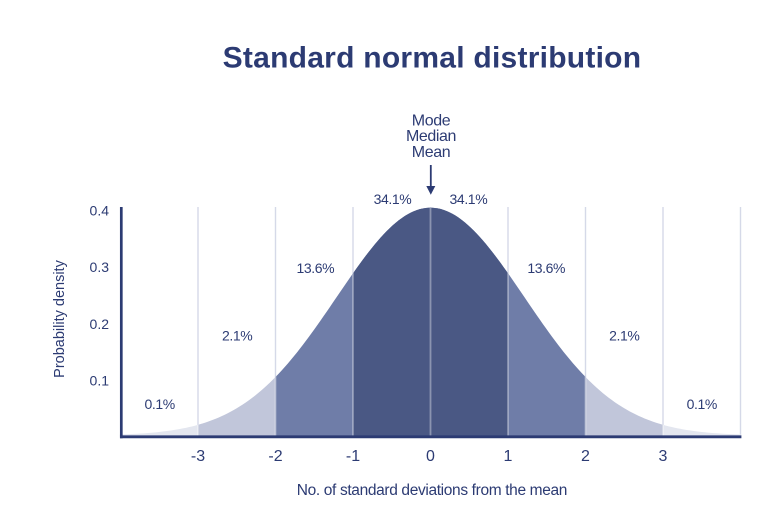 This screenshot has width=768, height=509. What do you see at coordinates (431, 152) in the screenshot?
I see `svg-text: Mean` at bounding box center [431, 152].